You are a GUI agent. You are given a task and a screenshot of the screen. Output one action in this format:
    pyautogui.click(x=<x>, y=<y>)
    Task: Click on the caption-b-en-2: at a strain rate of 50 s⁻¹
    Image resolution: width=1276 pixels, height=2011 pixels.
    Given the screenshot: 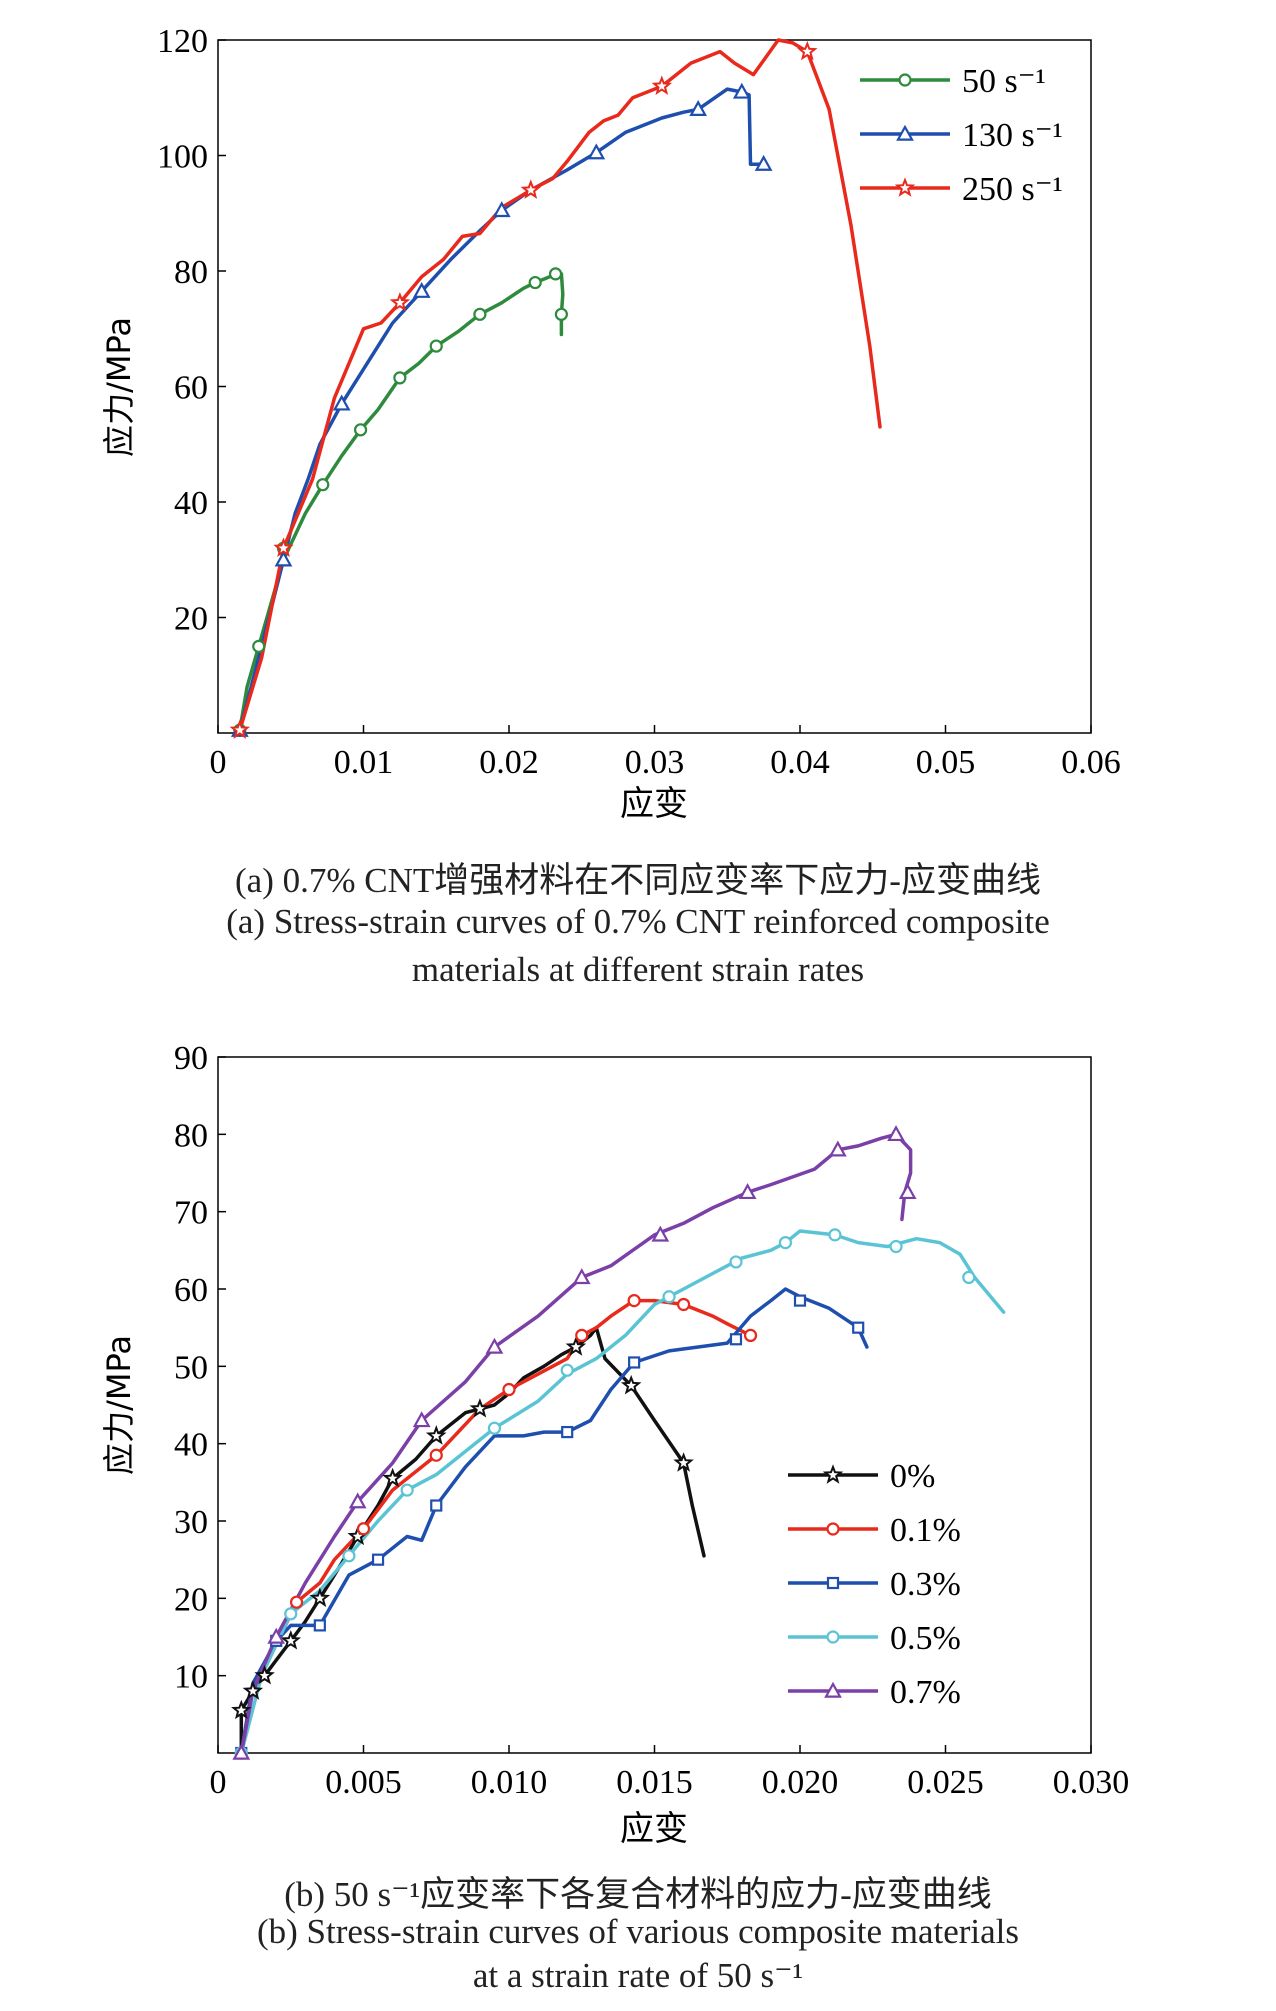 What is the action you would take?
    pyautogui.click(x=638, y=1975)
    